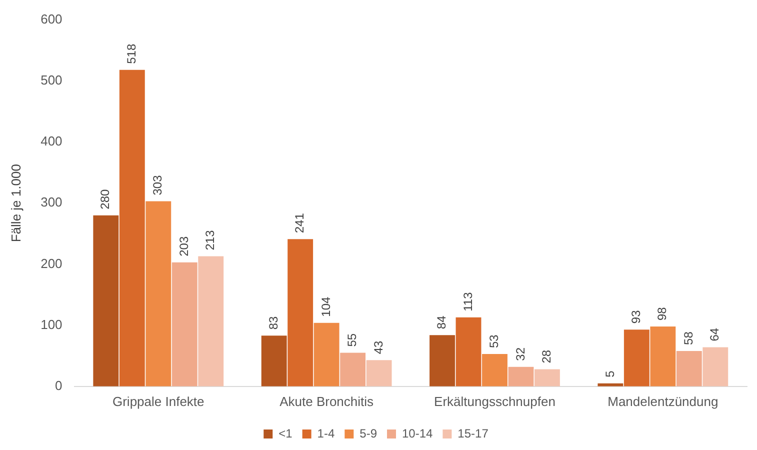  I want to click on data-label: 5, so click(609, 374).